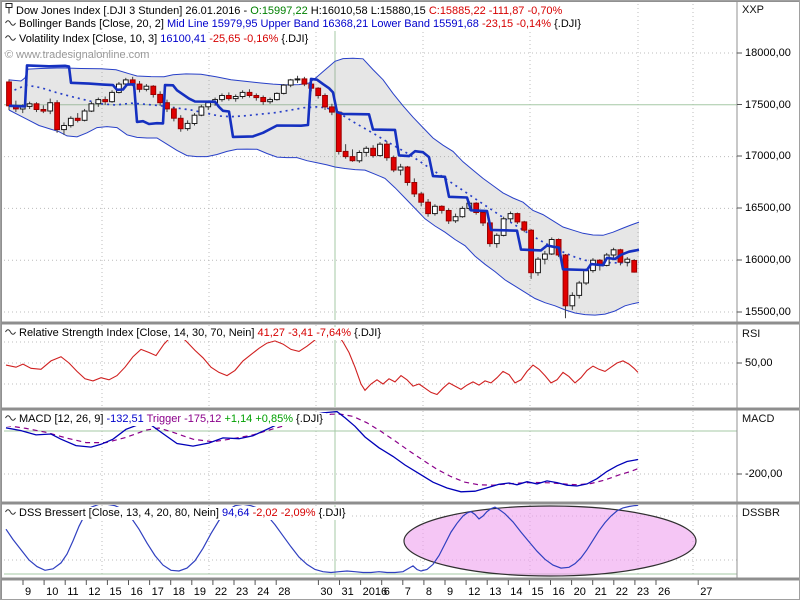 Image resolution: width=800 pixels, height=600 pixels. I want to click on annotation-ellipse, so click(550, 541).